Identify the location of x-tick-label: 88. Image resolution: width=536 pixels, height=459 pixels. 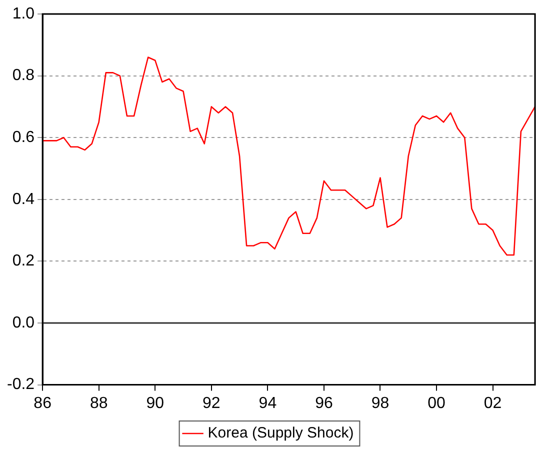
(99, 403).